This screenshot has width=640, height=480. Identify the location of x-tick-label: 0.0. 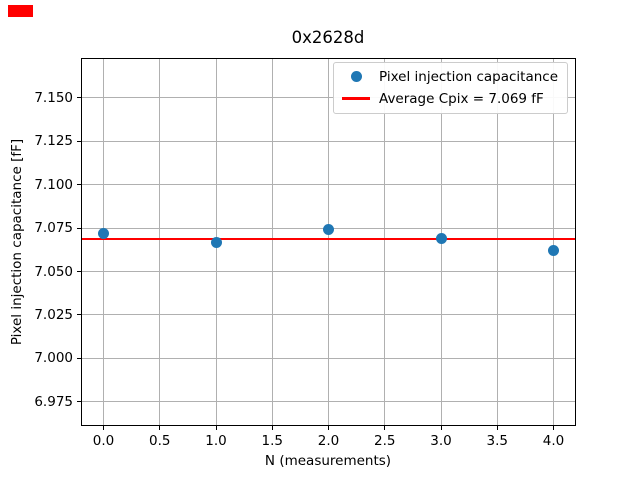
(103, 441).